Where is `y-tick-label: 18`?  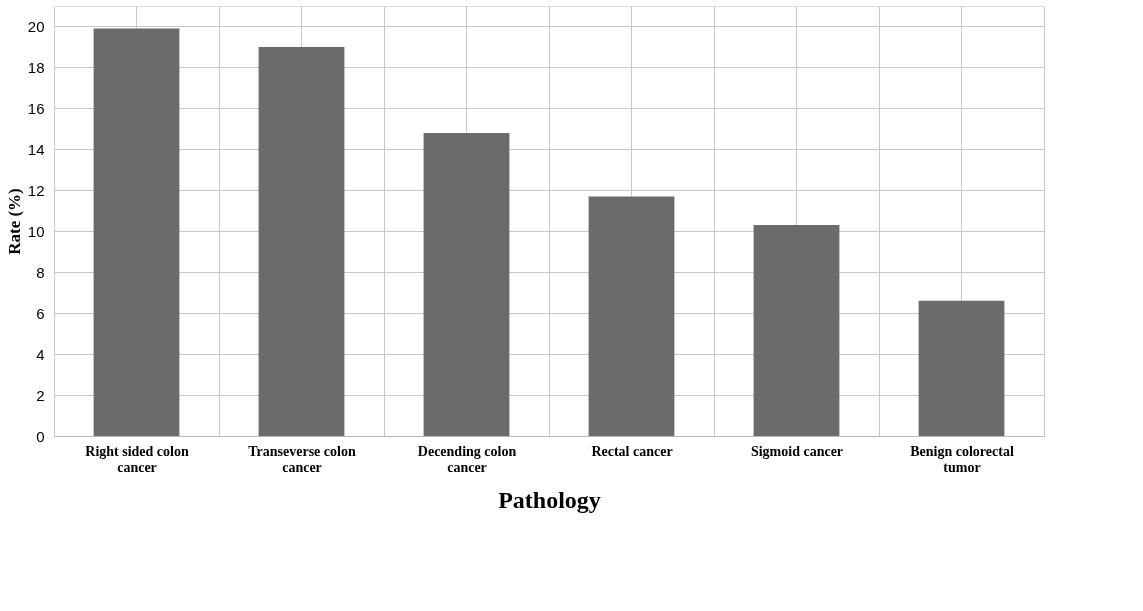 y-tick-label: 18 is located at coordinates (36, 67).